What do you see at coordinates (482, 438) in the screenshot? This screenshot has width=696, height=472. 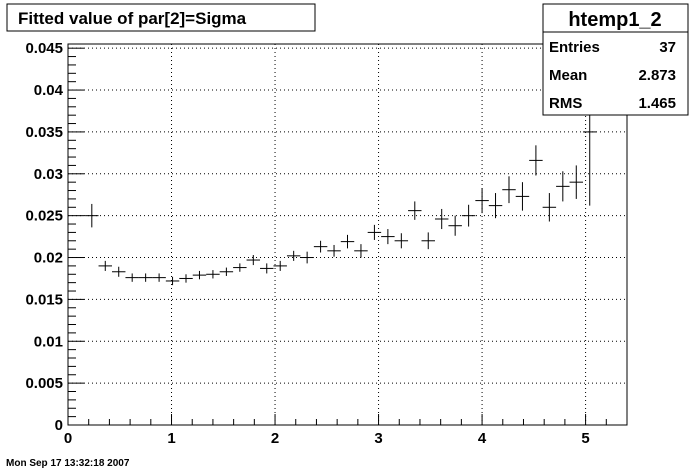 I see `x-tick-label: 4` at bounding box center [482, 438].